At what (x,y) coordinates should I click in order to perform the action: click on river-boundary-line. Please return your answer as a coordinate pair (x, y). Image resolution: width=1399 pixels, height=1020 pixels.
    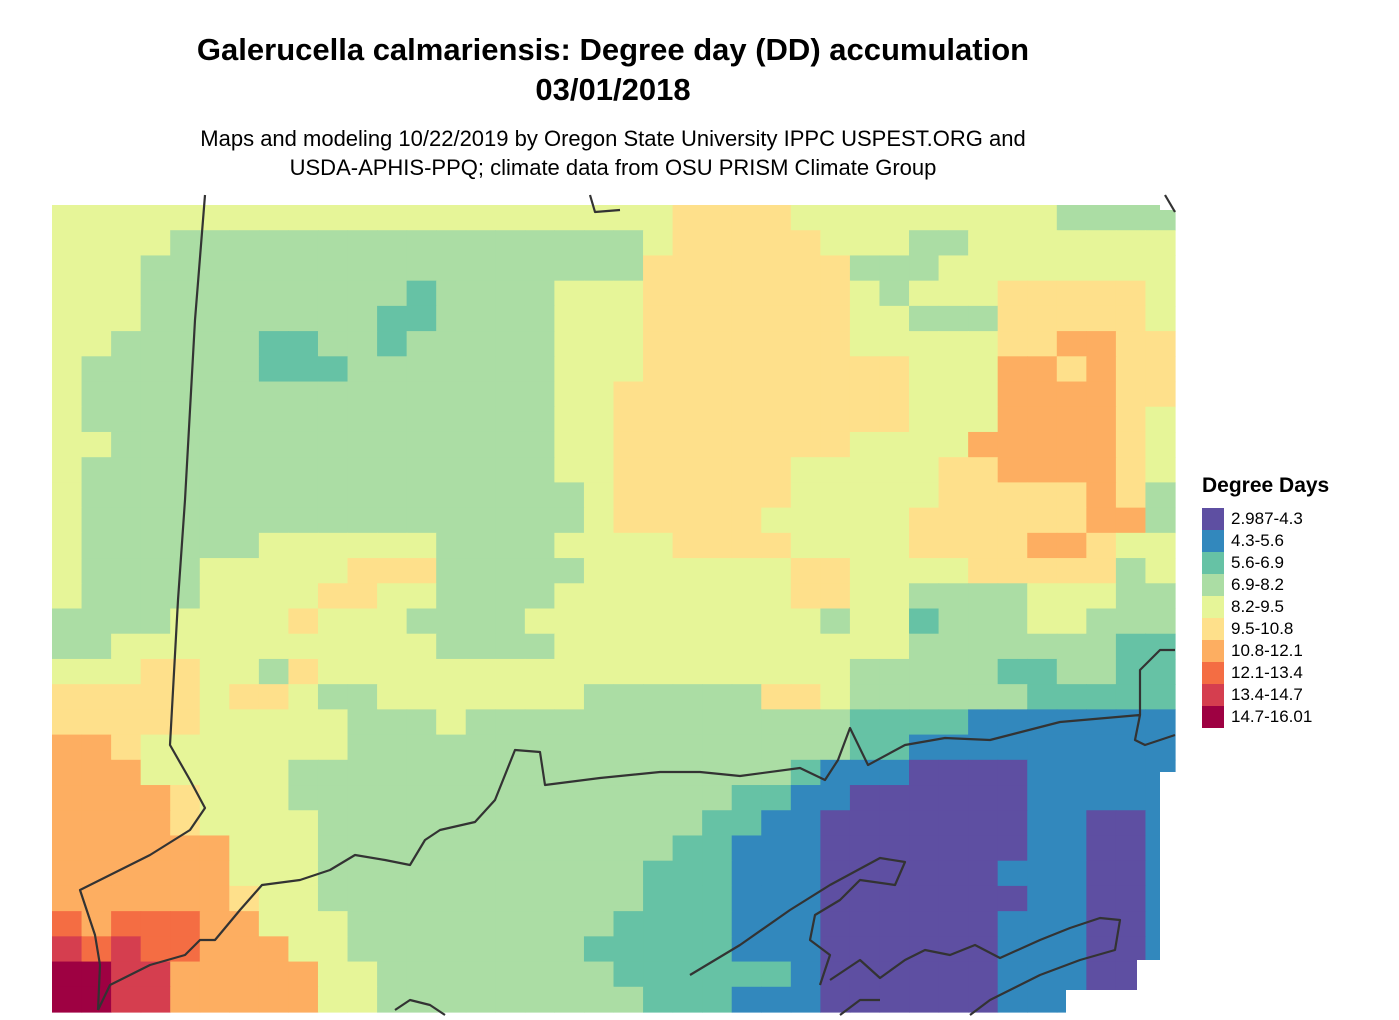
    Looking at the image, I should click on (798, 921).